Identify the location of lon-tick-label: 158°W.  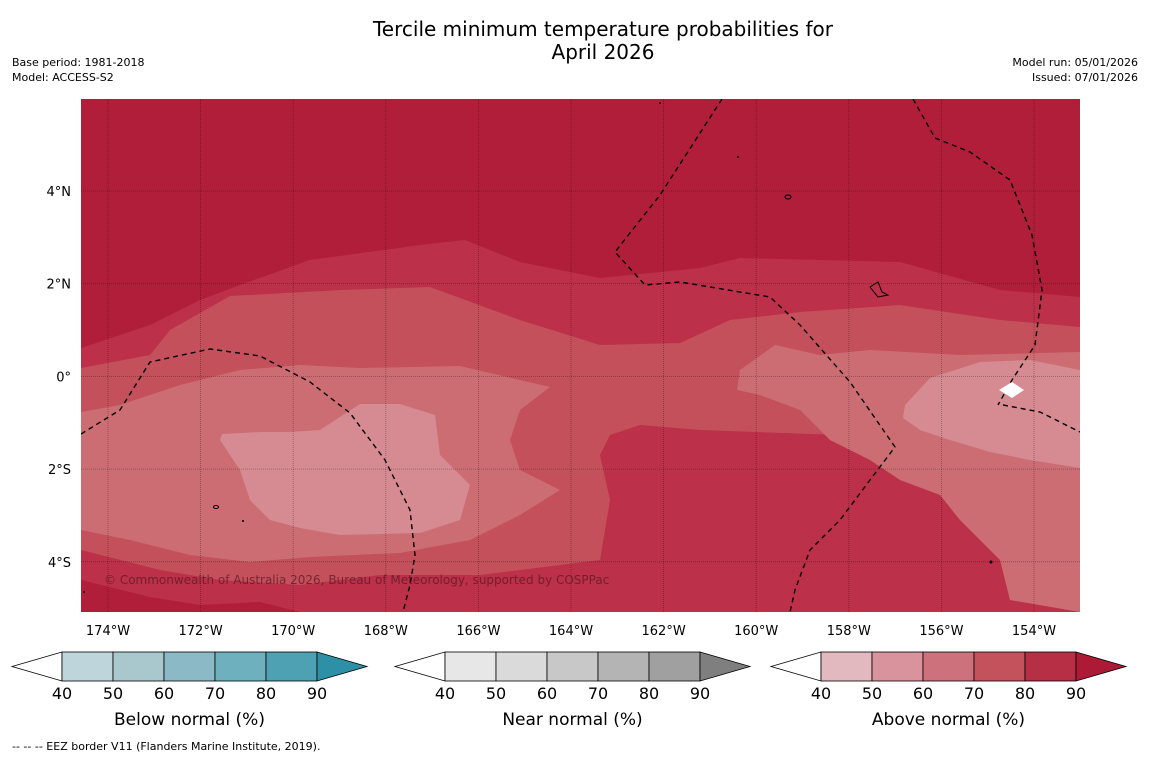
(849, 631).